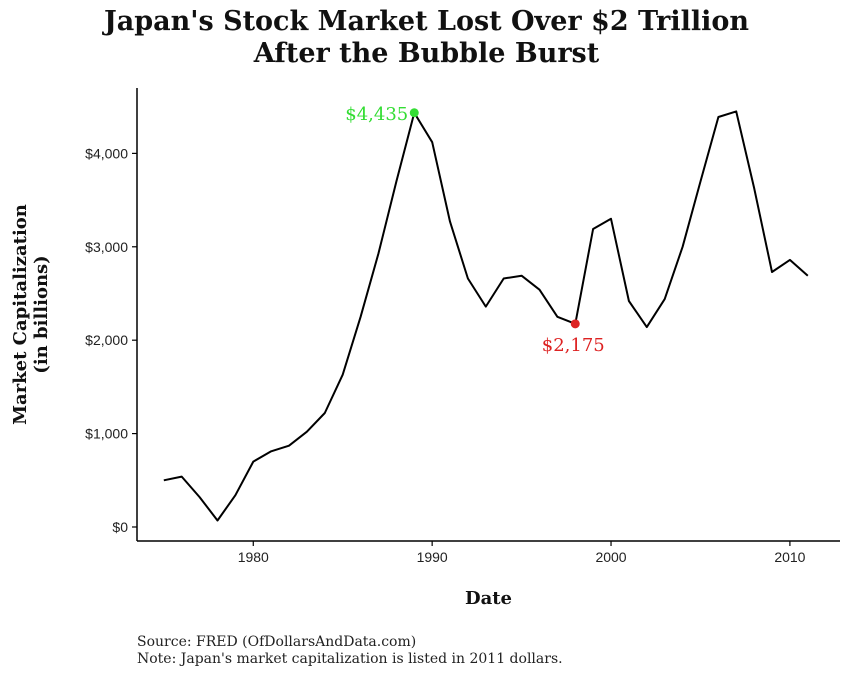  What do you see at coordinates (488, 598) in the screenshot?
I see `x-axis-title: Date` at bounding box center [488, 598].